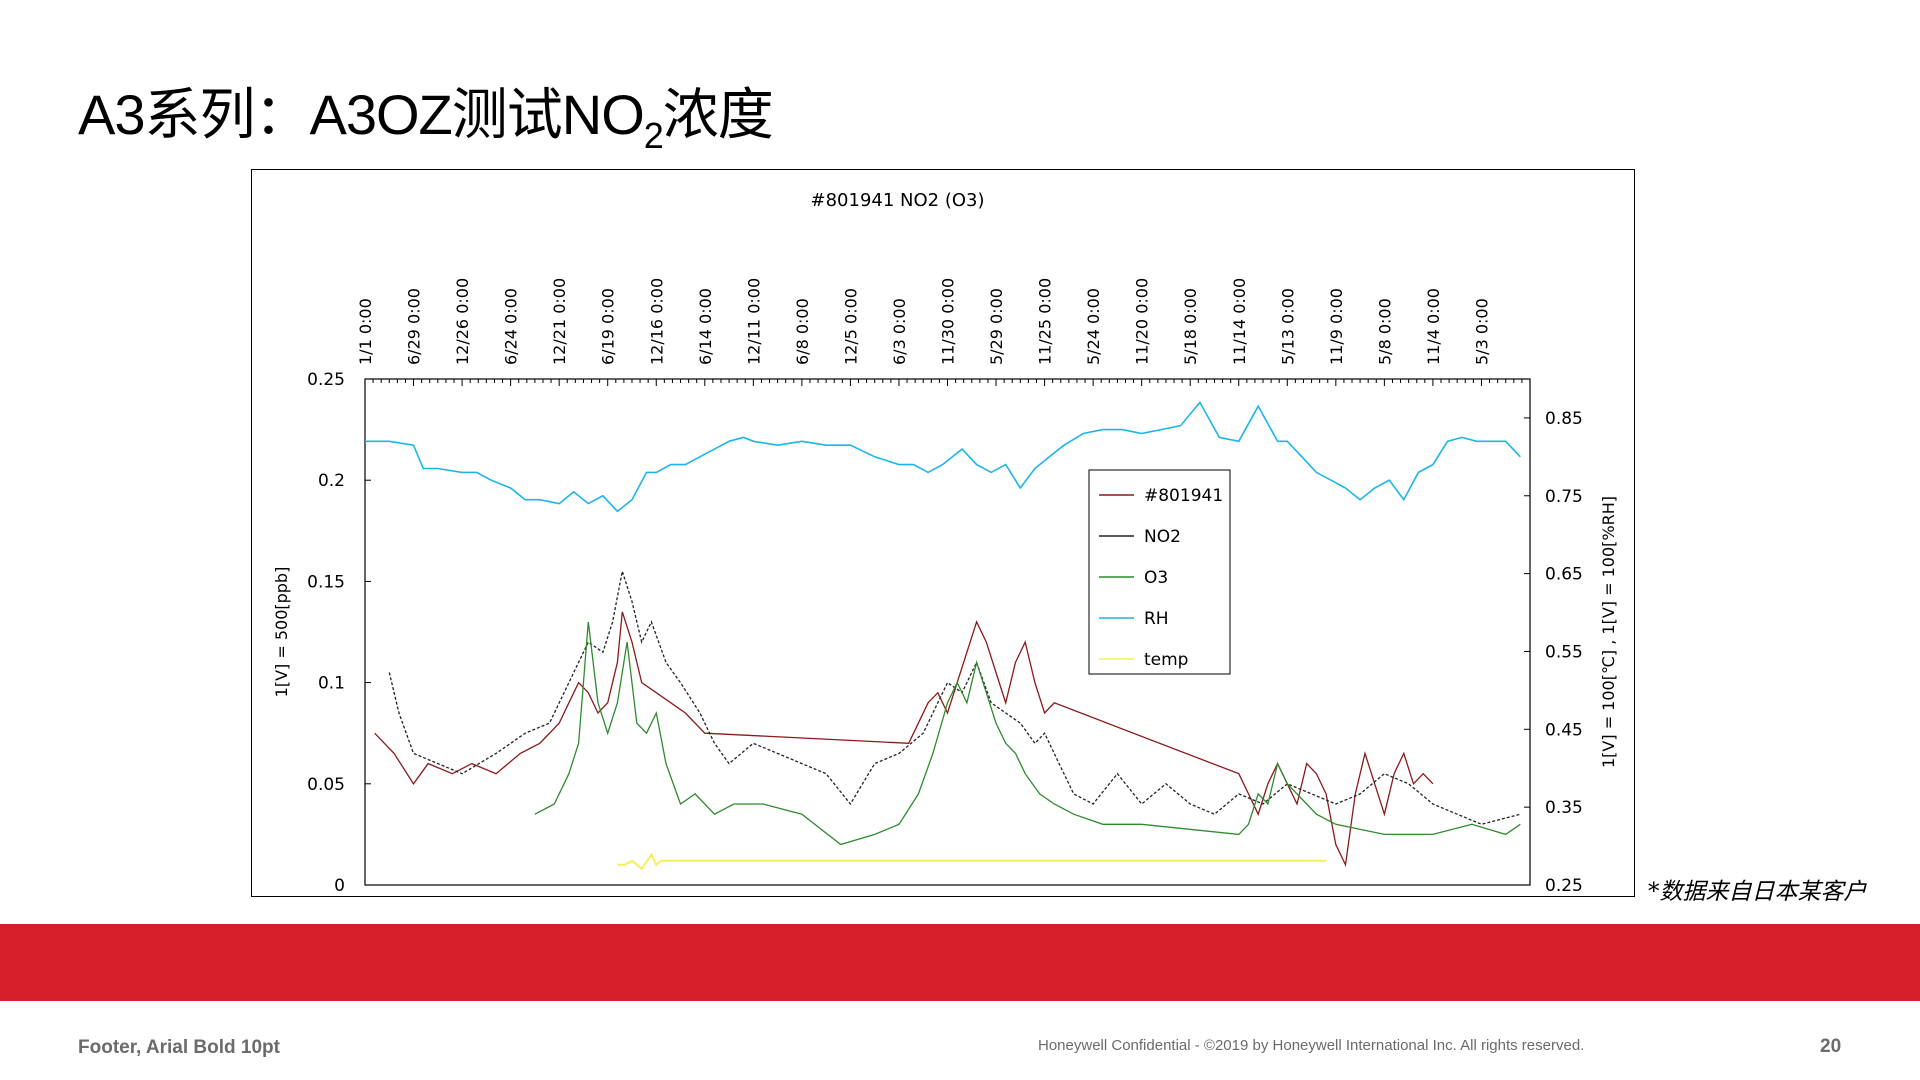 Image resolution: width=1920 pixels, height=1080 pixels. I want to click on series-line-n801941, so click(904, 739).